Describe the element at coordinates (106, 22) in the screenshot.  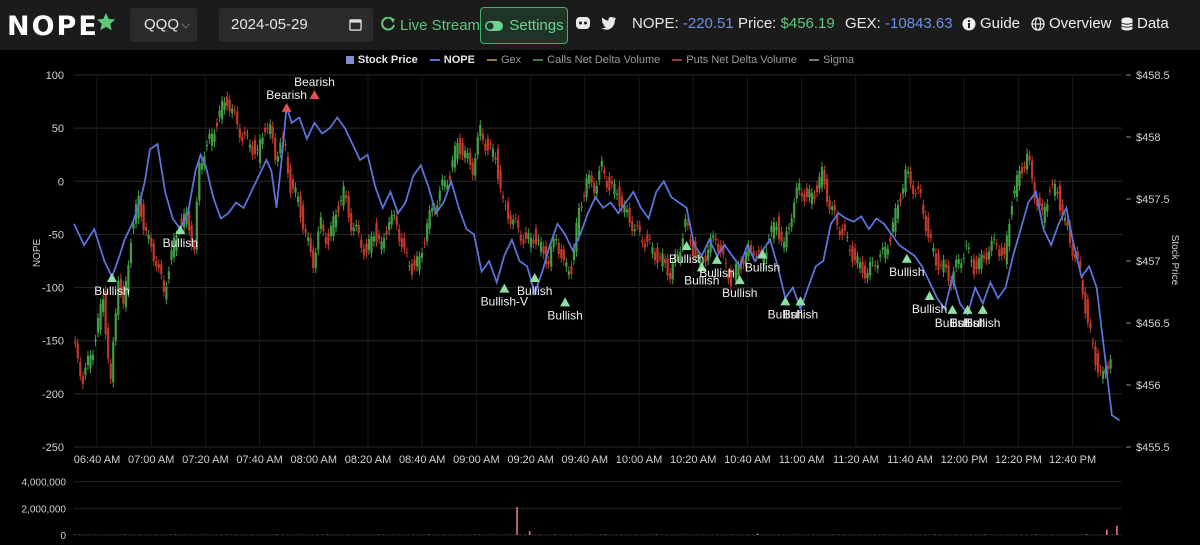
I see `star-icon` at that location.